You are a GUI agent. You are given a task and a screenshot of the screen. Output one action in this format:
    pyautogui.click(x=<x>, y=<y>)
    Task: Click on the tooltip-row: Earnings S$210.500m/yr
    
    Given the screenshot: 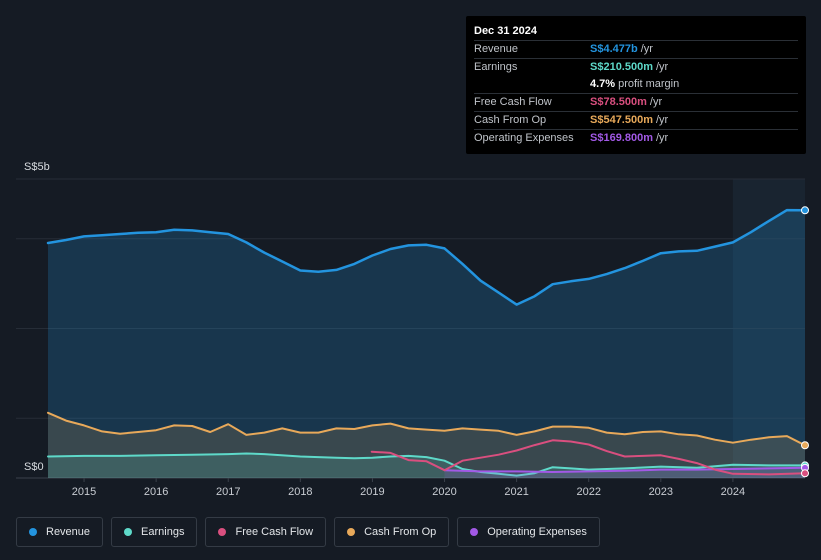 What is the action you would take?
    pyautogui.click(x=636, y=67)
    